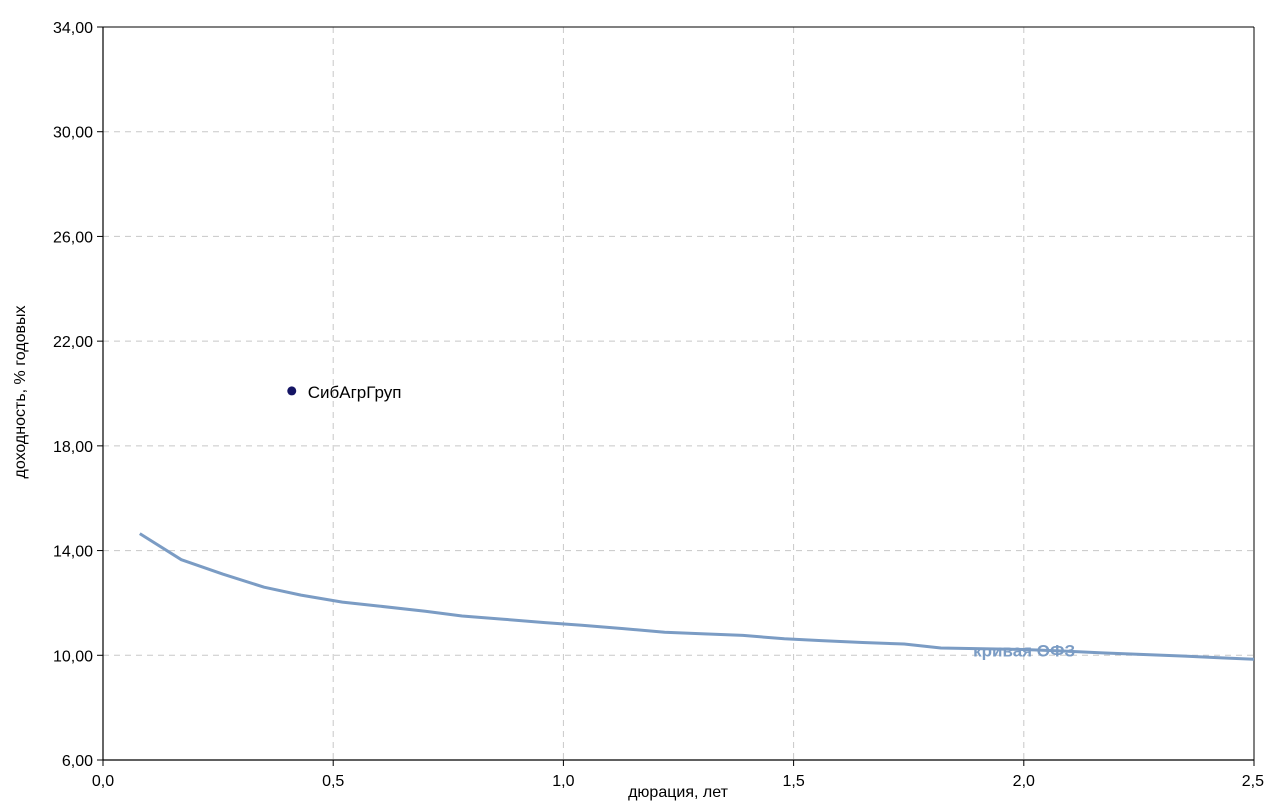 The image size is (1267, 803). Describe the element at coordinates (563, 781) in the screenshot. I see `x-tick-label: 1,0` at that location.